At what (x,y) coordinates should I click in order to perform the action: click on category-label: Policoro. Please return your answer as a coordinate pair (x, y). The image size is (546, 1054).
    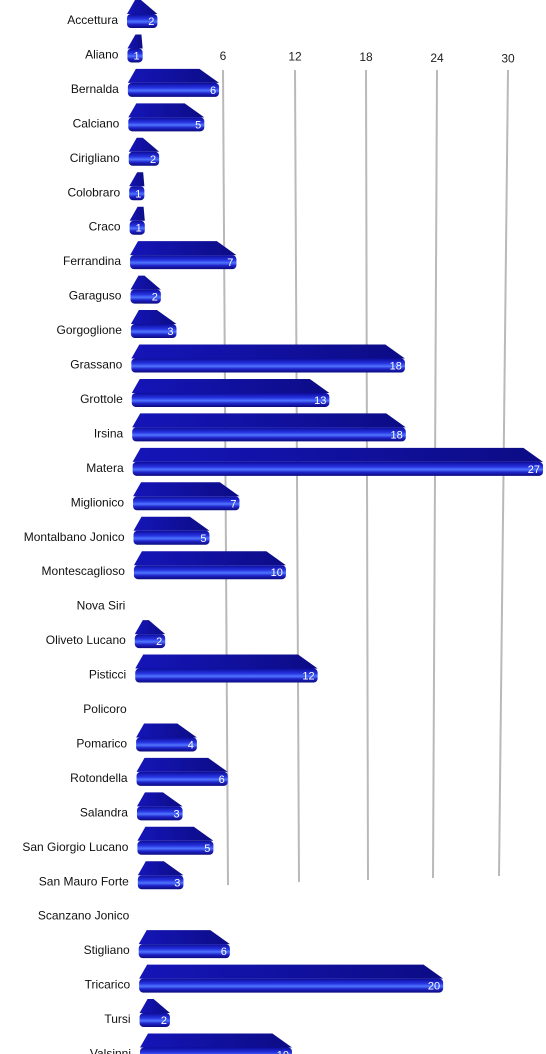
    Looking at the image, I should click on (105, 709).